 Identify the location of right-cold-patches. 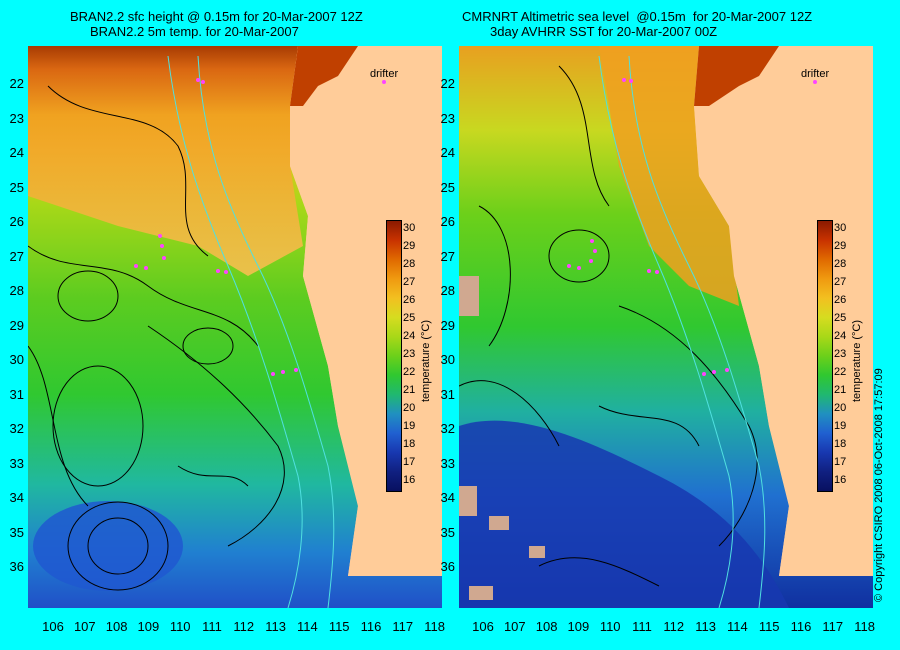
(624, 514).